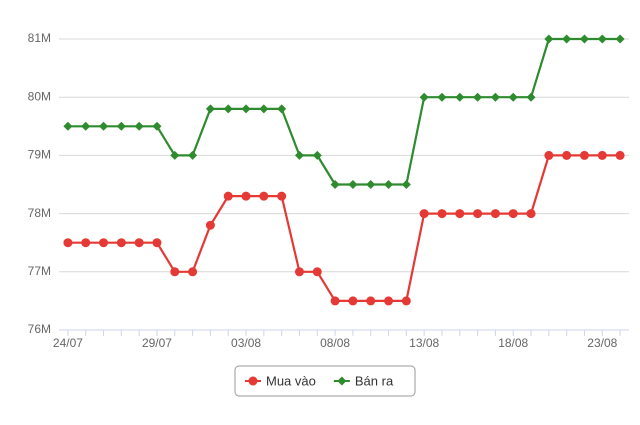  I want to click on legend-box, so click(325, 381).